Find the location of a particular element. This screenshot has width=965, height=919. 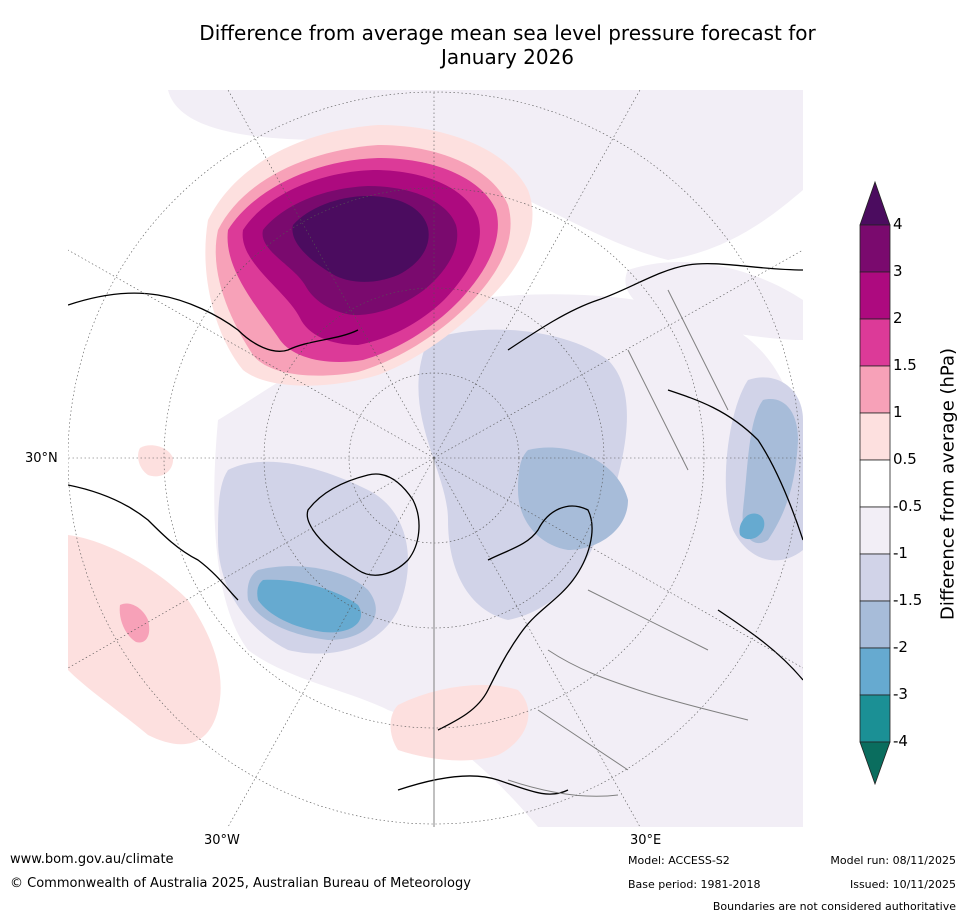

model-run-date: Model run: 08/11/2025 is located at coordinates (893, 860).